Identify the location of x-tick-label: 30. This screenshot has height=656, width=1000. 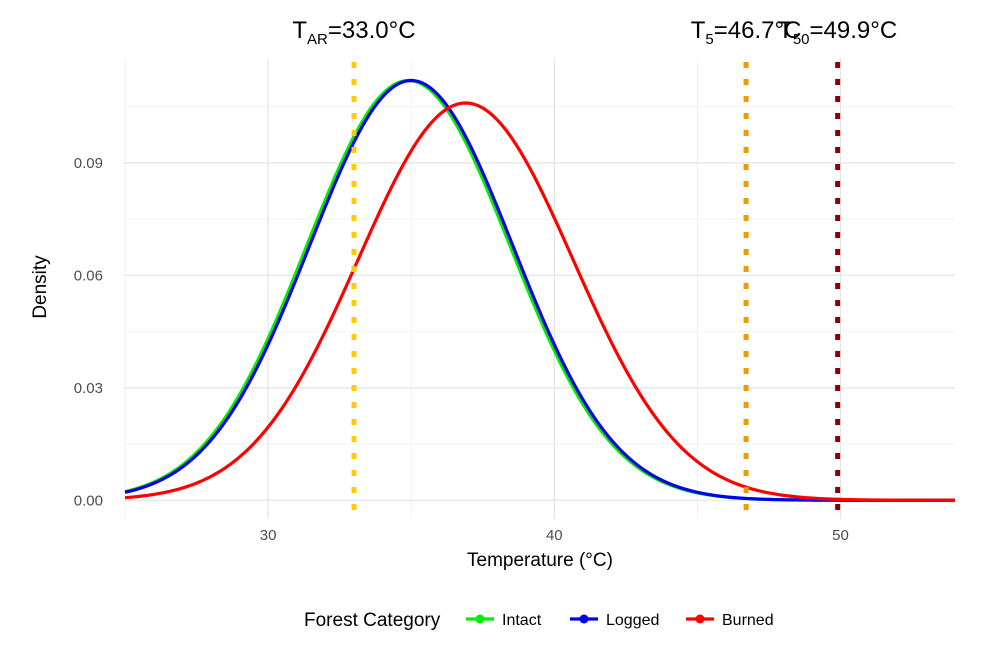
(268, 535).